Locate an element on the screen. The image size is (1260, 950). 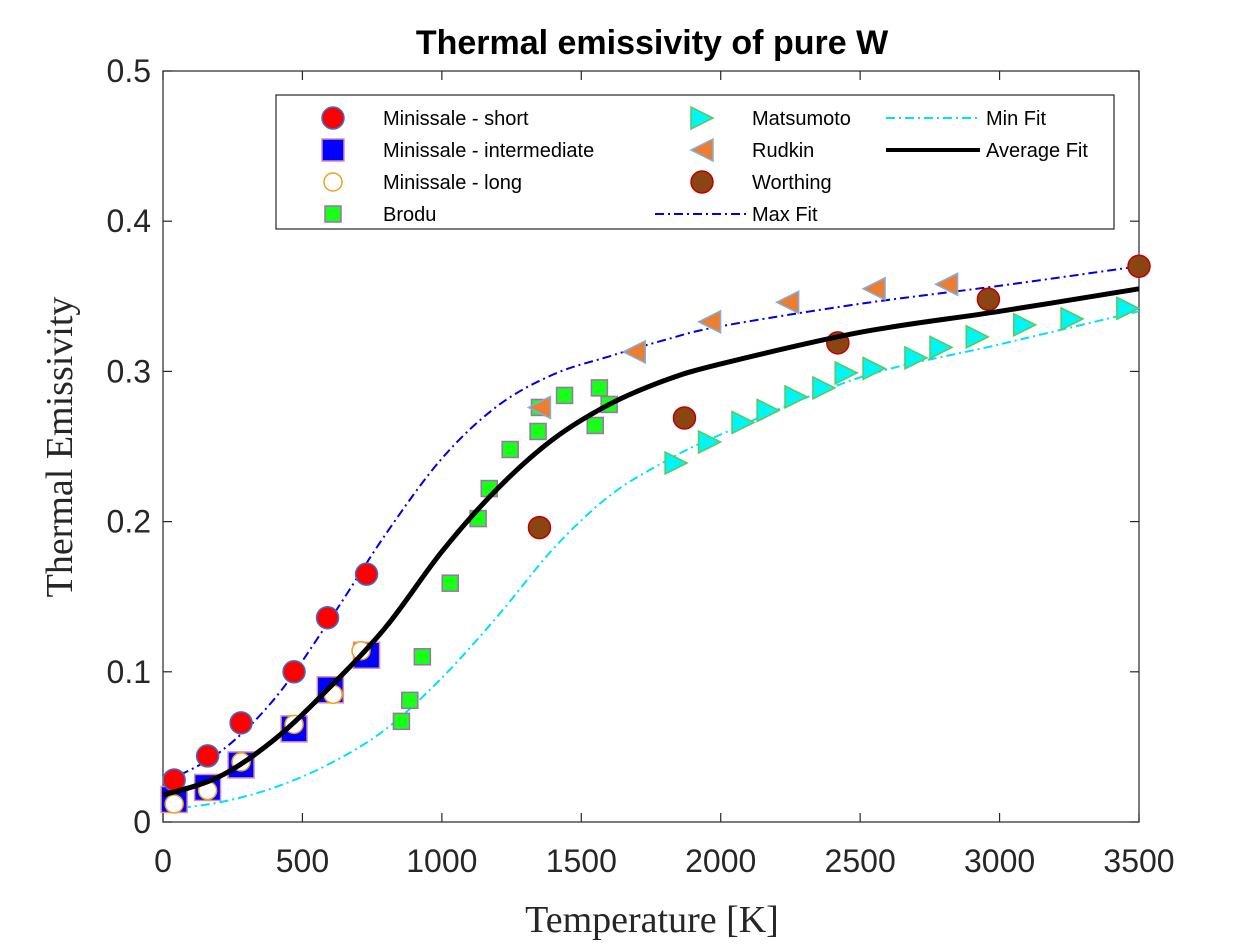
x-tick-label: 3000 is located at coordinates (999, 861).